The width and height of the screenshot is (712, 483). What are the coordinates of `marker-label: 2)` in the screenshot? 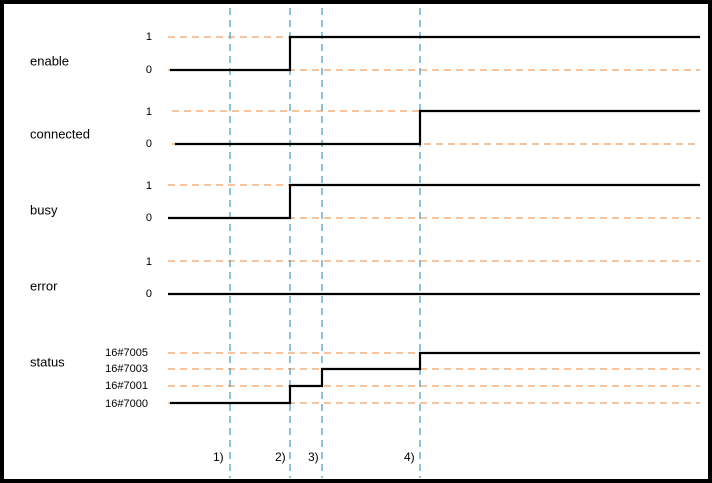 It's located at (280, 457).